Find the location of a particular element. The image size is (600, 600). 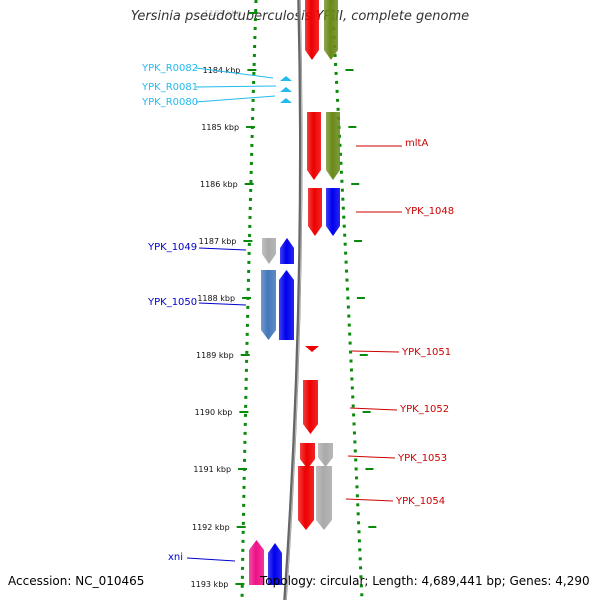

genome-backbone-line is located at coordinates (293, 300).